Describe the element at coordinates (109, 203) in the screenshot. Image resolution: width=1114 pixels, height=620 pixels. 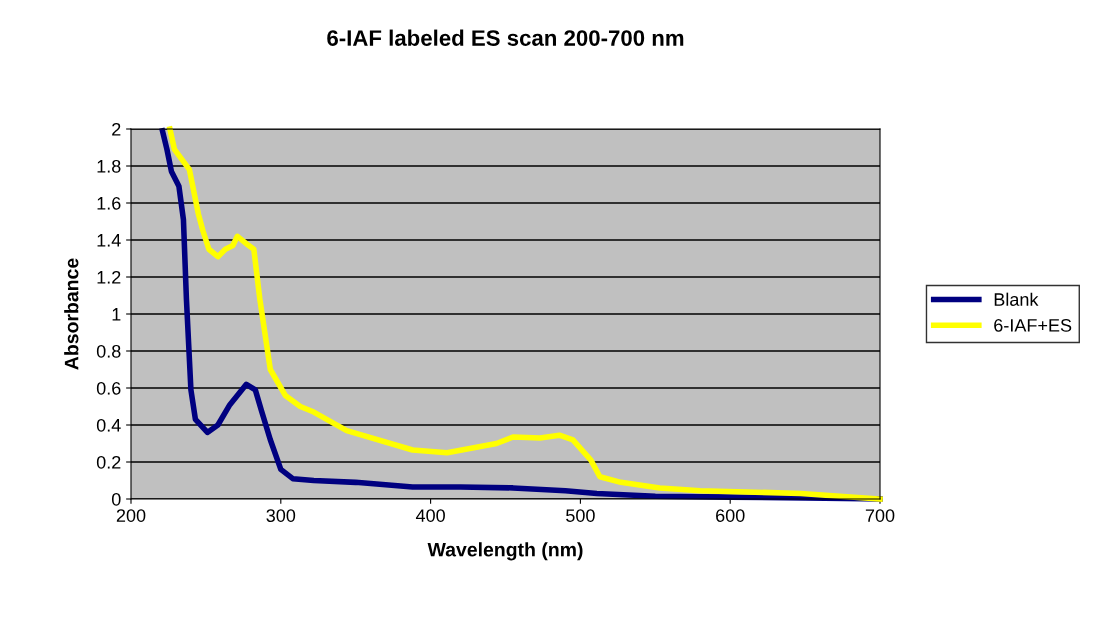
I see `y-tick-label: 1.6` at that location.